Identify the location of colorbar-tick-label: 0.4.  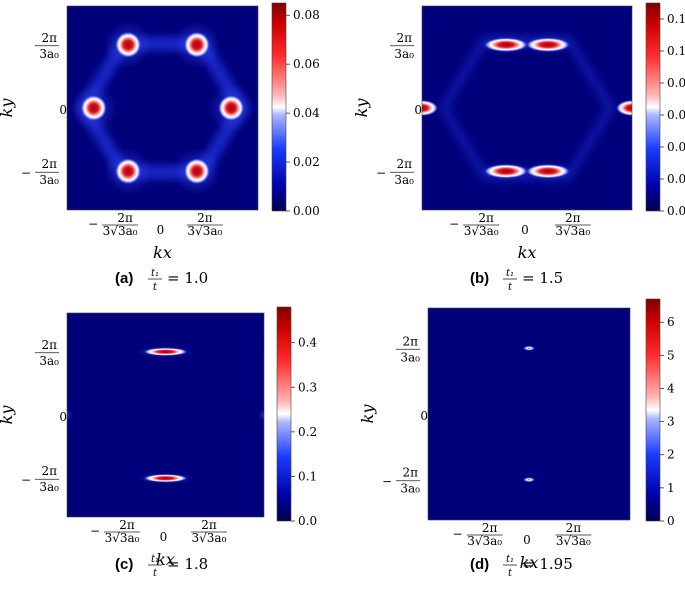
(307, 343).